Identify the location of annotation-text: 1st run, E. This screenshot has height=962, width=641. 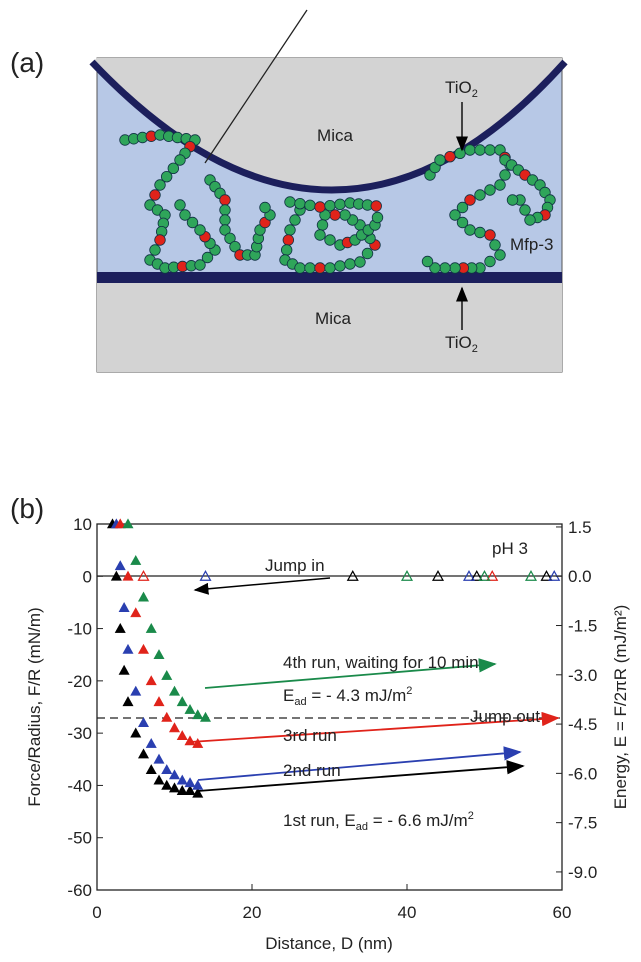
(319, 820).